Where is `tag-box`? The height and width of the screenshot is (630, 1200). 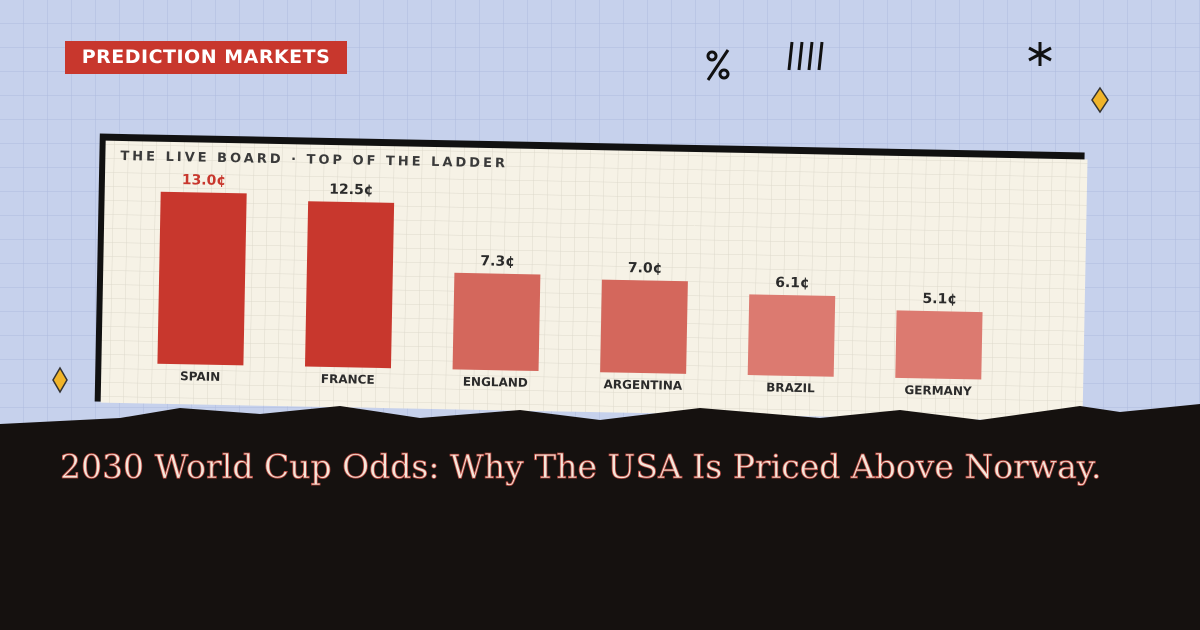 tag-box is located at coordinates (206, 57).